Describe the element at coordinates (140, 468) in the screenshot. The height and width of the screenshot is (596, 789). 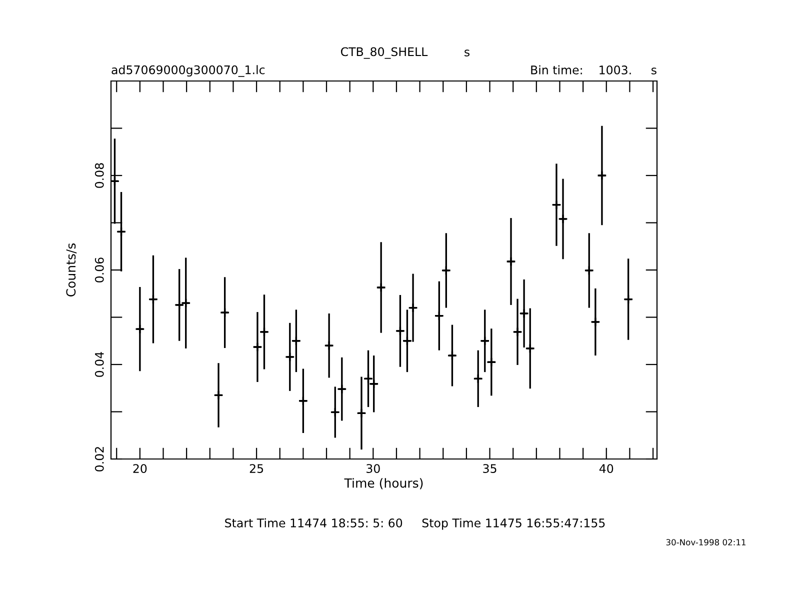
I see `x-tick-label: 20` at that location.